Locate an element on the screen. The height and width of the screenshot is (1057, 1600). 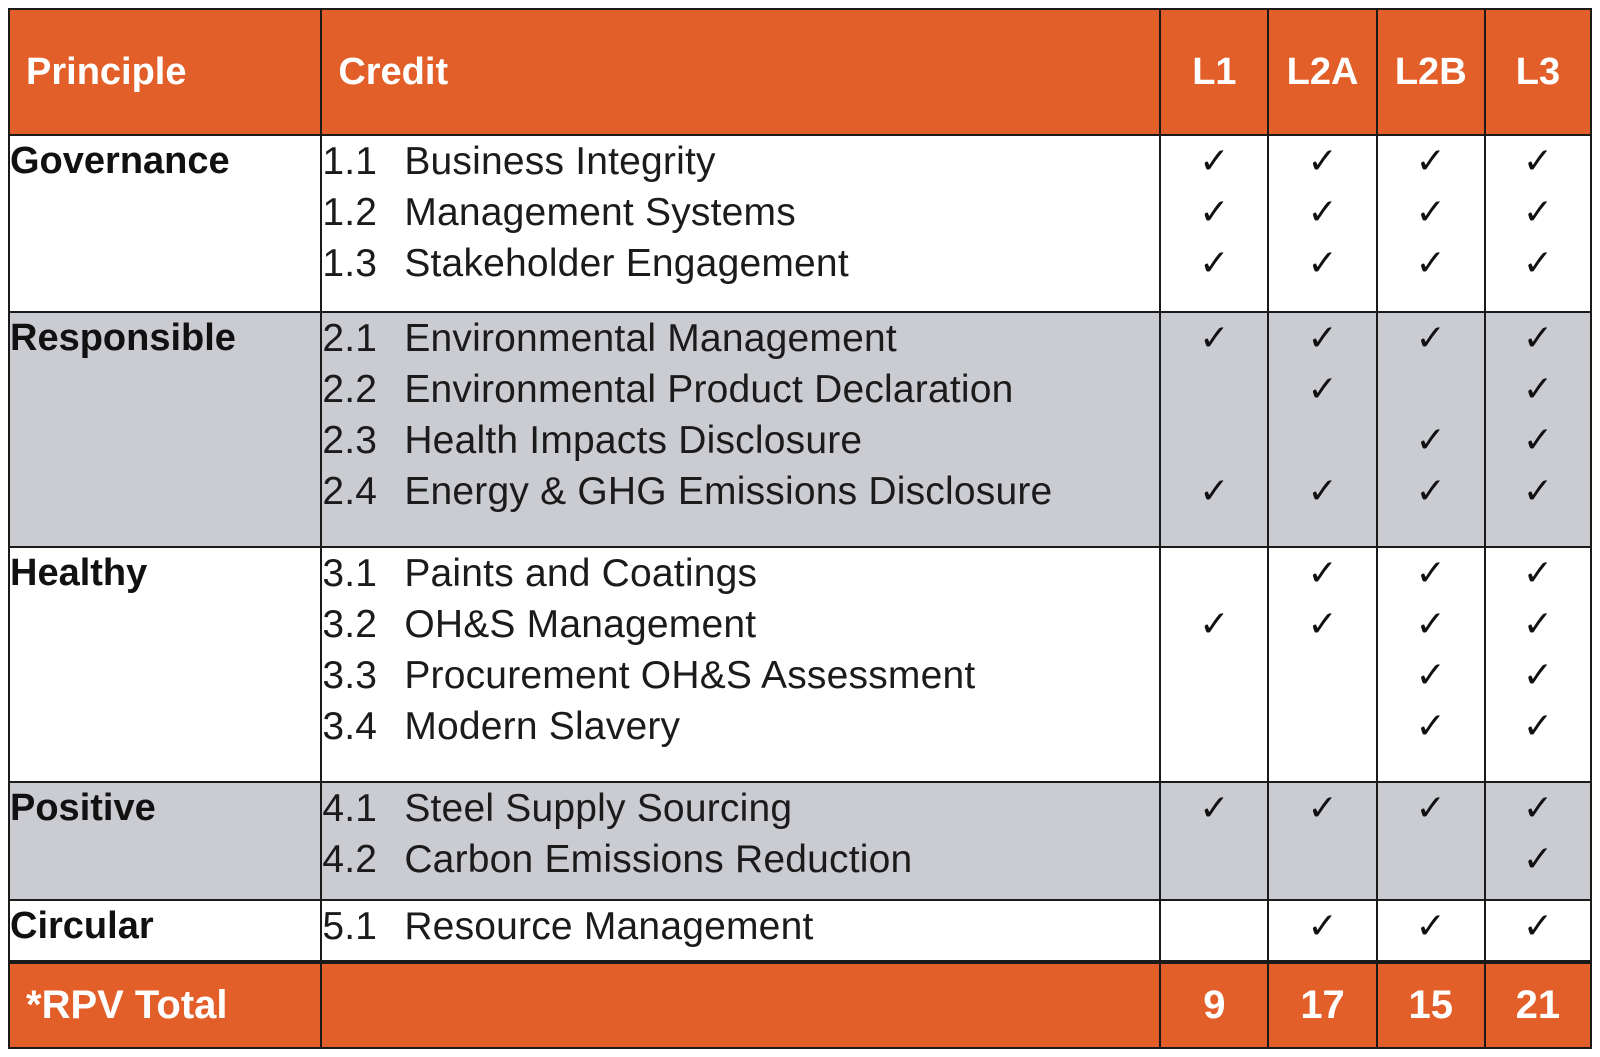
level-l3-cell: ✓ ✓ ✓ is located at coordinates (1538, 223).